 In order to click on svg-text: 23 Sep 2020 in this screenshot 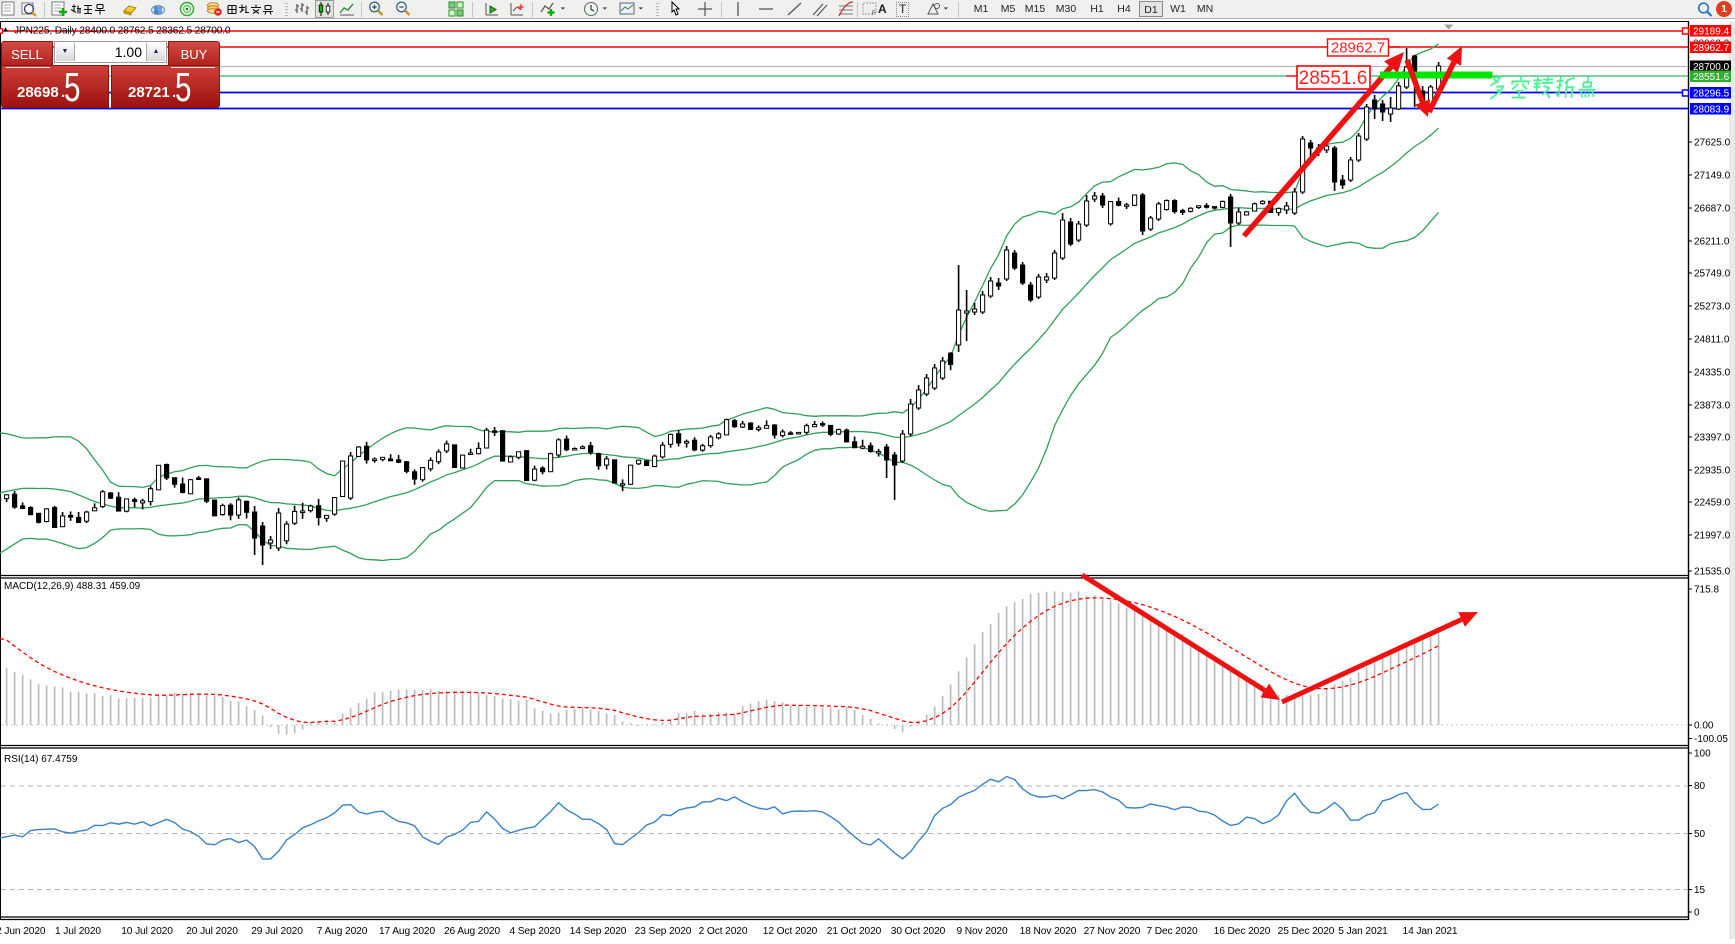, I will do `click(663, 931)`.